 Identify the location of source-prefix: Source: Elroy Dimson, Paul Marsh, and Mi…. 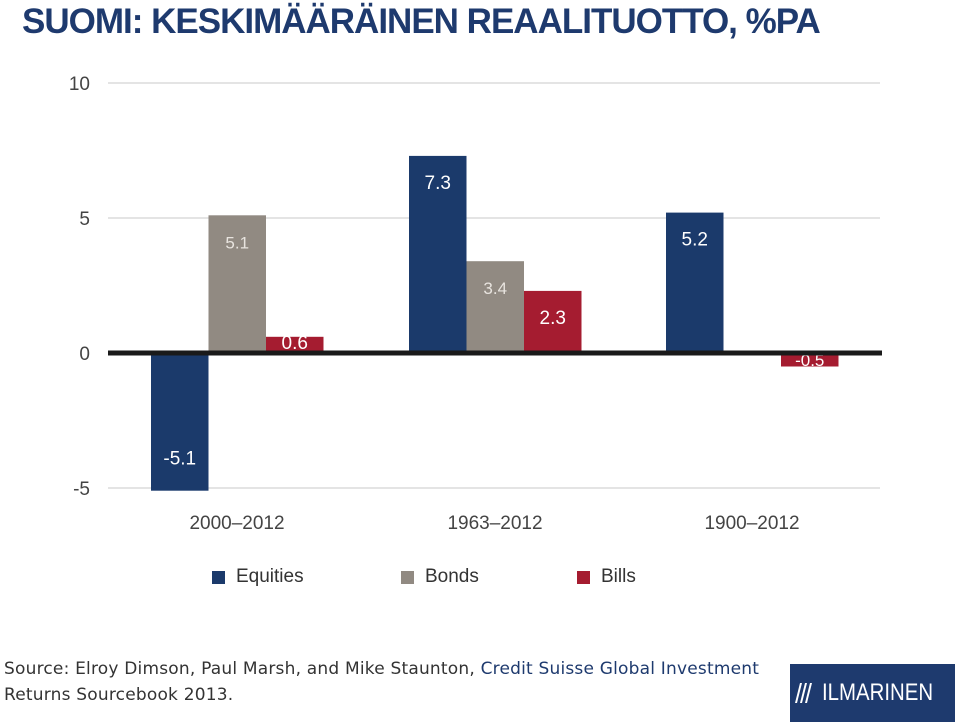
(242, 669).